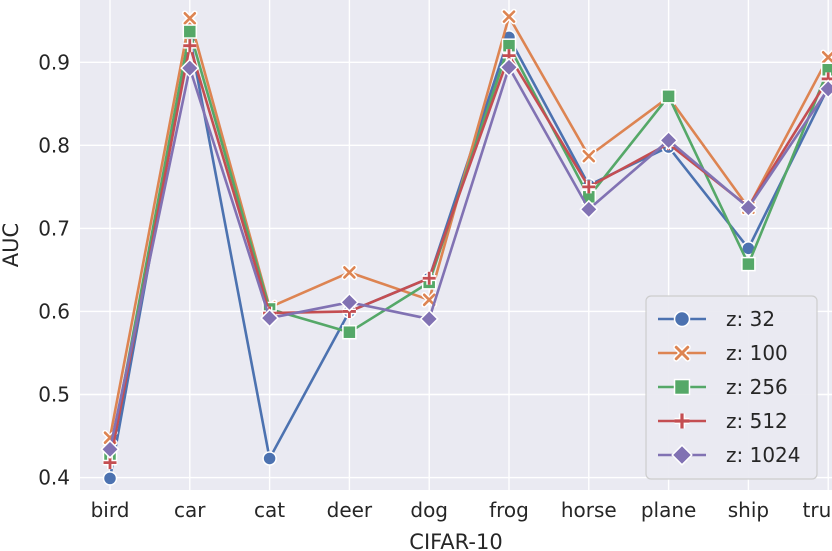  Describe the element at coordinates (716, 319) in the screenshot. I see `legend-item: z: 32` at that location.